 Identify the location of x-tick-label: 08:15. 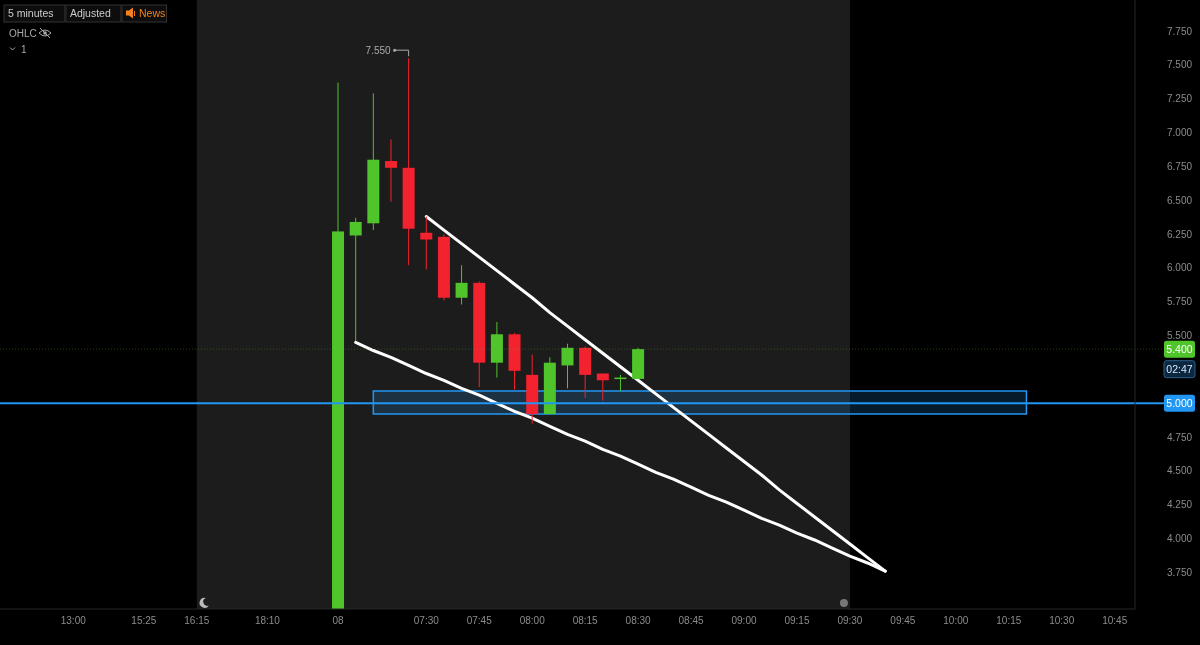
(585, 620).